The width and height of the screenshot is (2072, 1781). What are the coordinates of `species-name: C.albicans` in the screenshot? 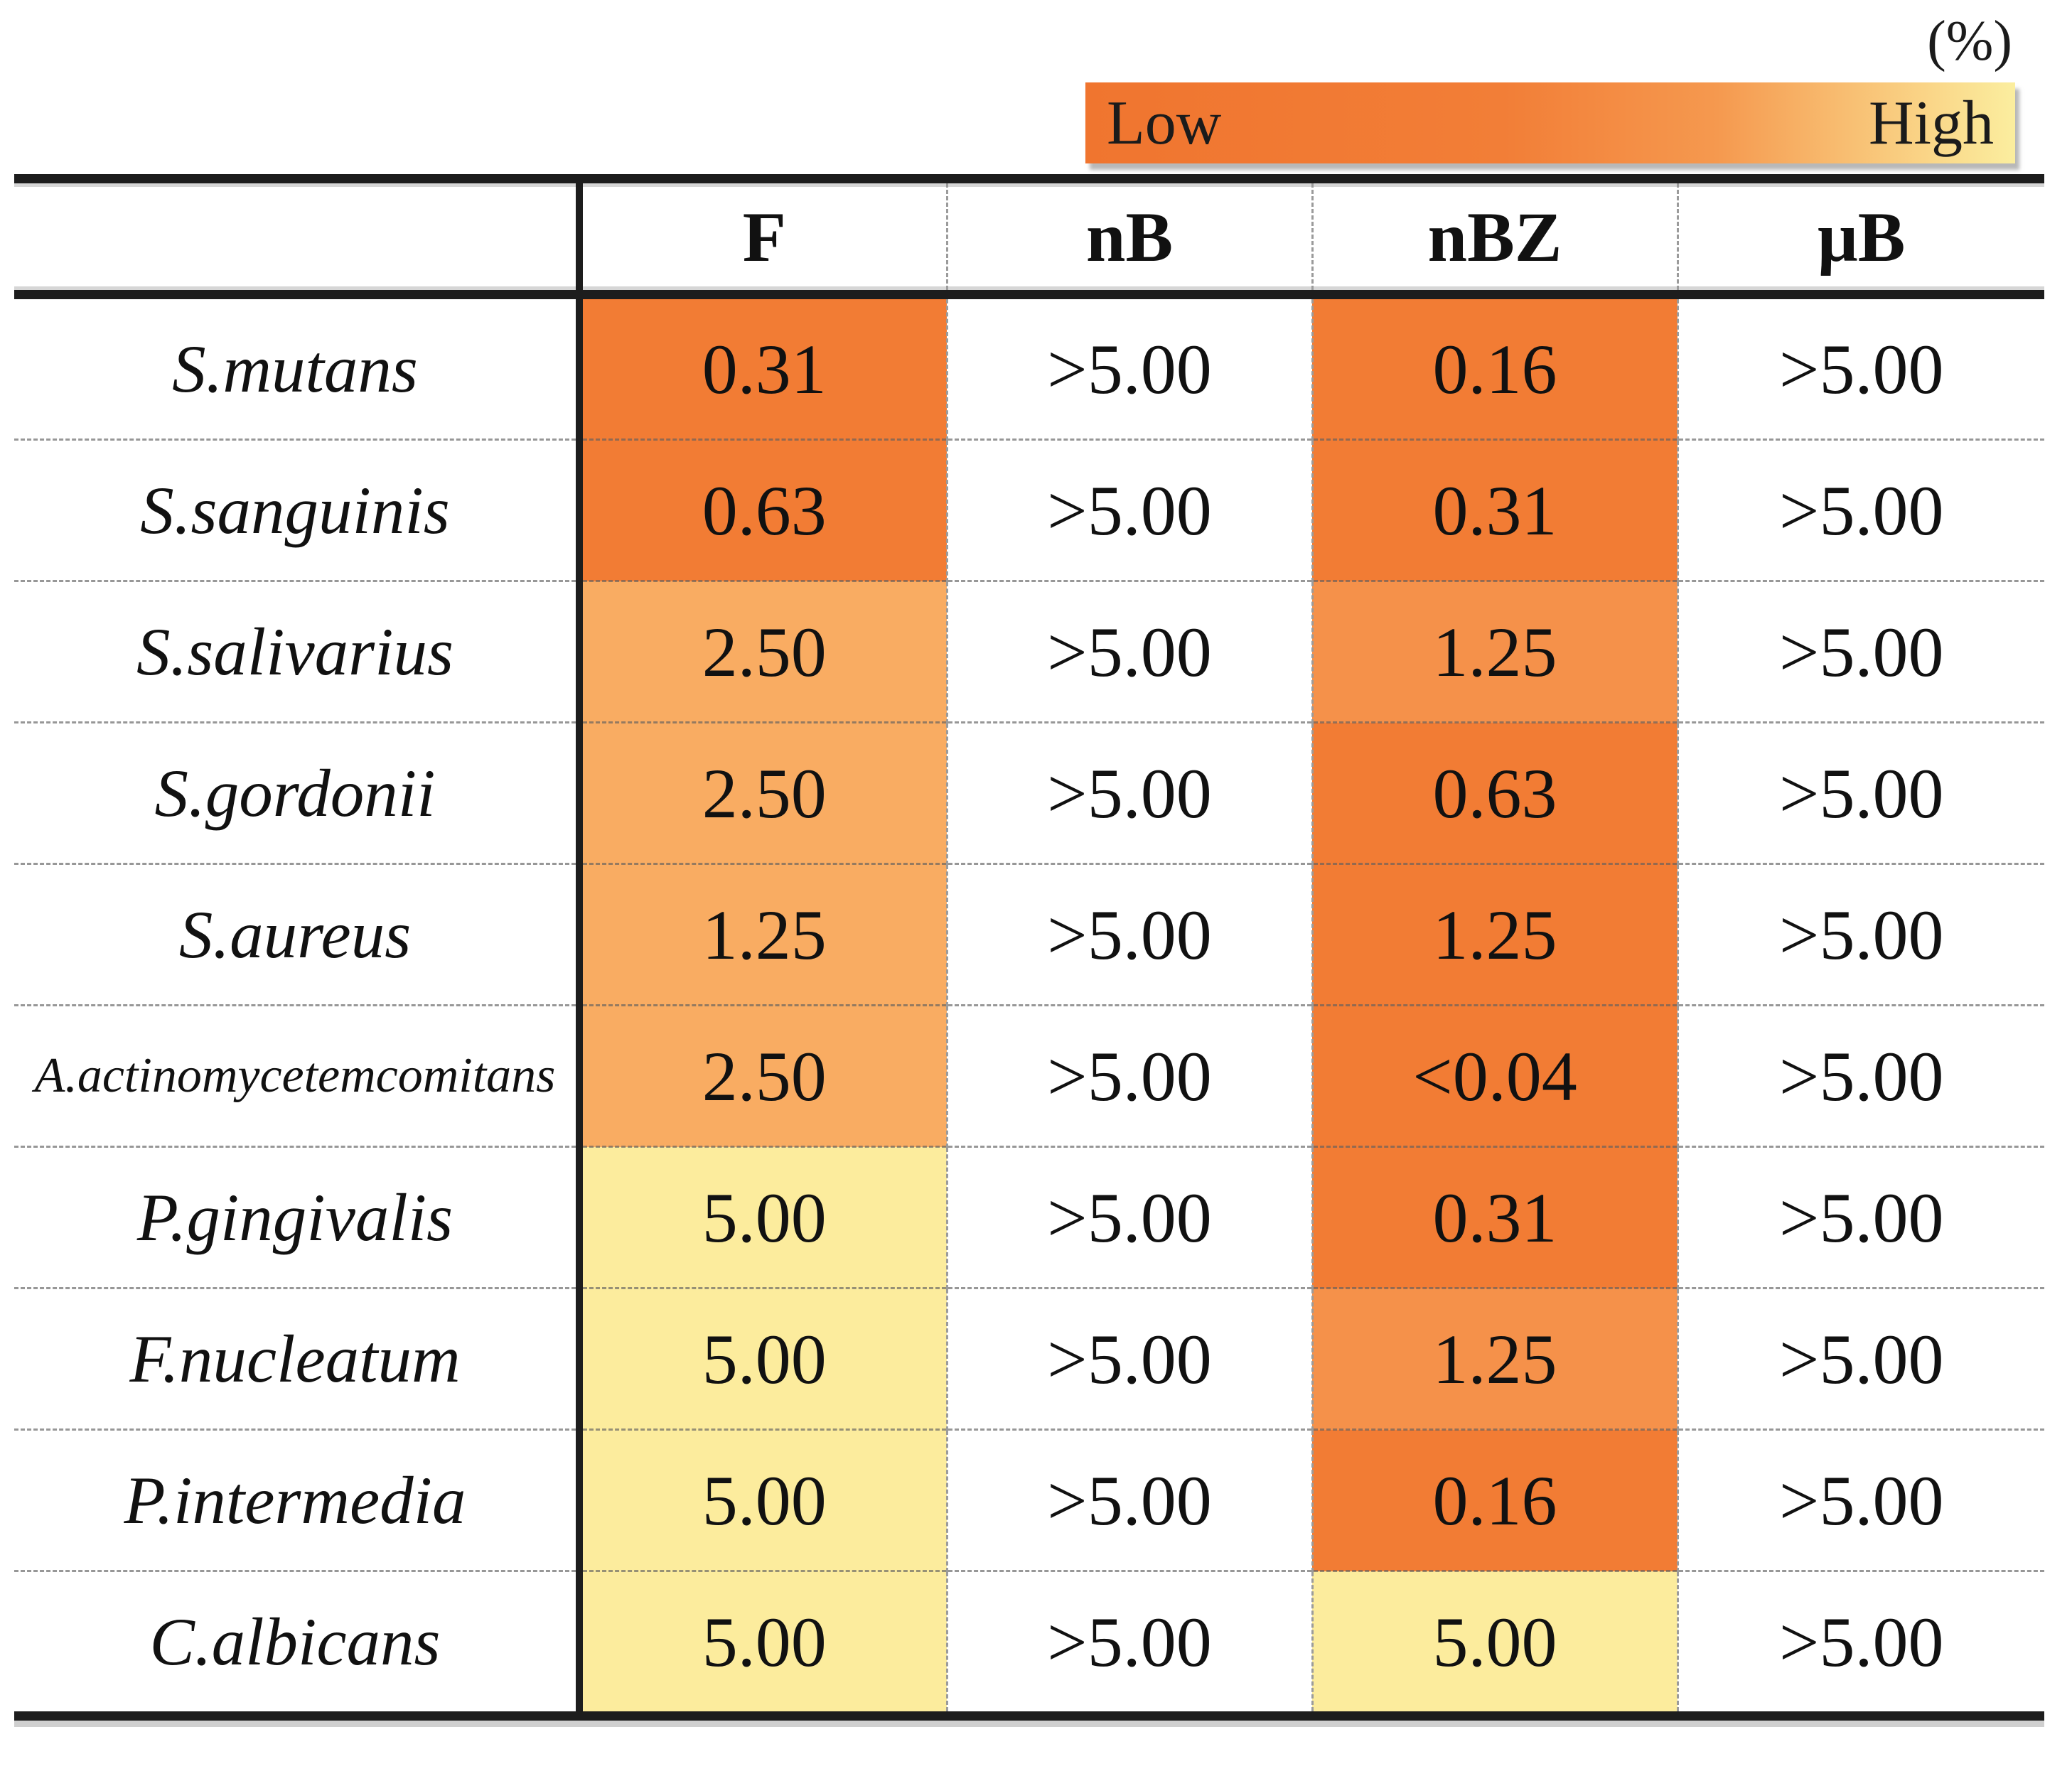 It's located at (299, 1643).